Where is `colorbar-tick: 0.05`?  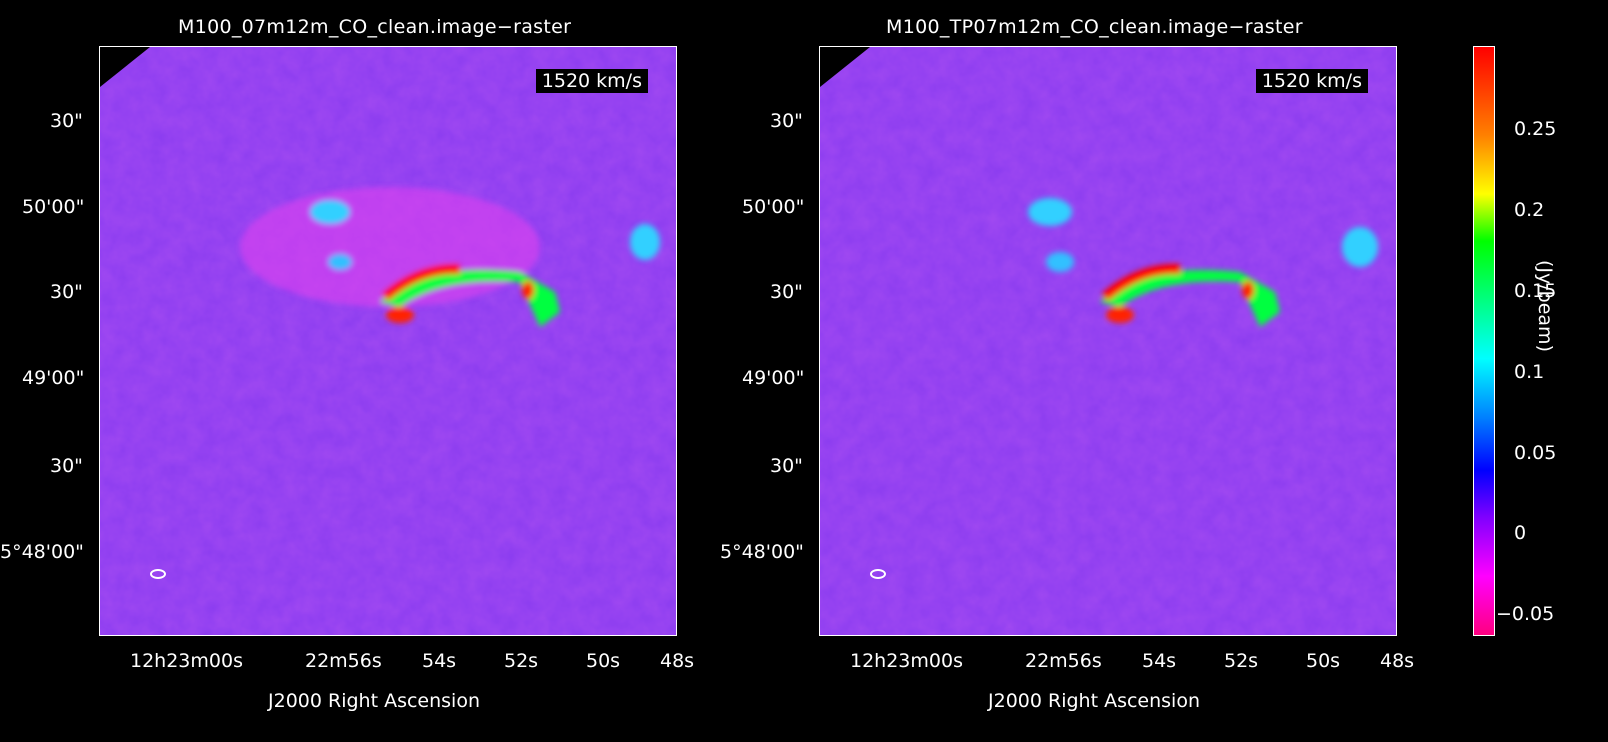 colorbar-tick: 0.05 is located at coordinates (1535, 453).